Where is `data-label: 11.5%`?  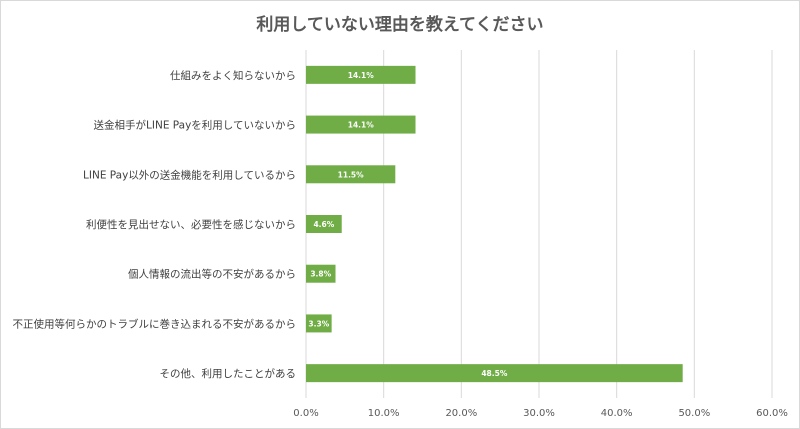 data-label: 11.5% is located at coordinates (351, 174).